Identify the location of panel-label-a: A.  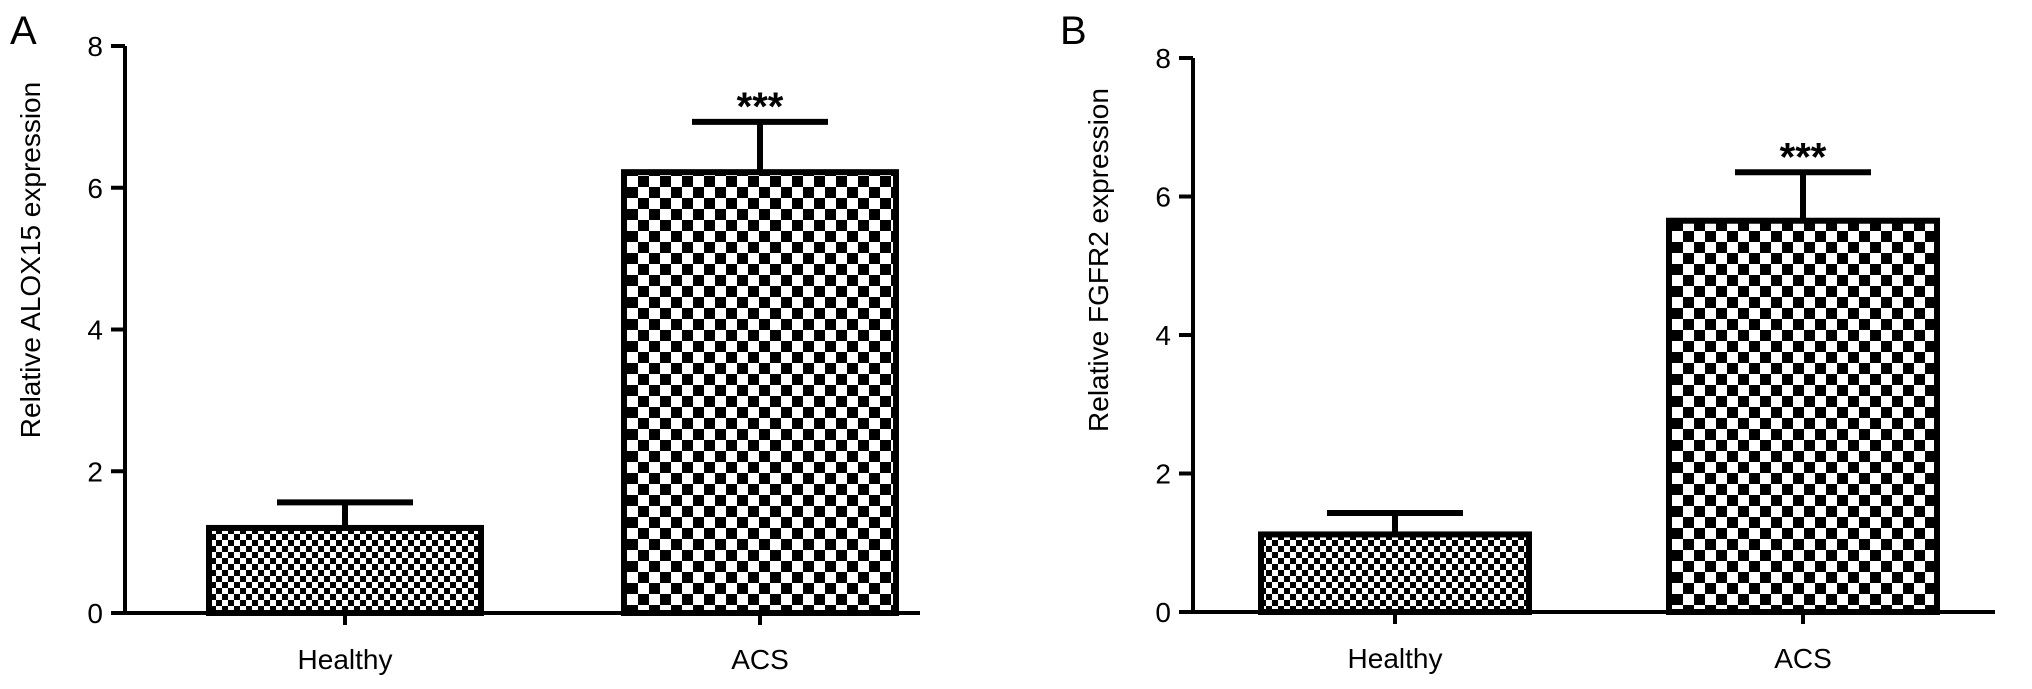
(23, 31).